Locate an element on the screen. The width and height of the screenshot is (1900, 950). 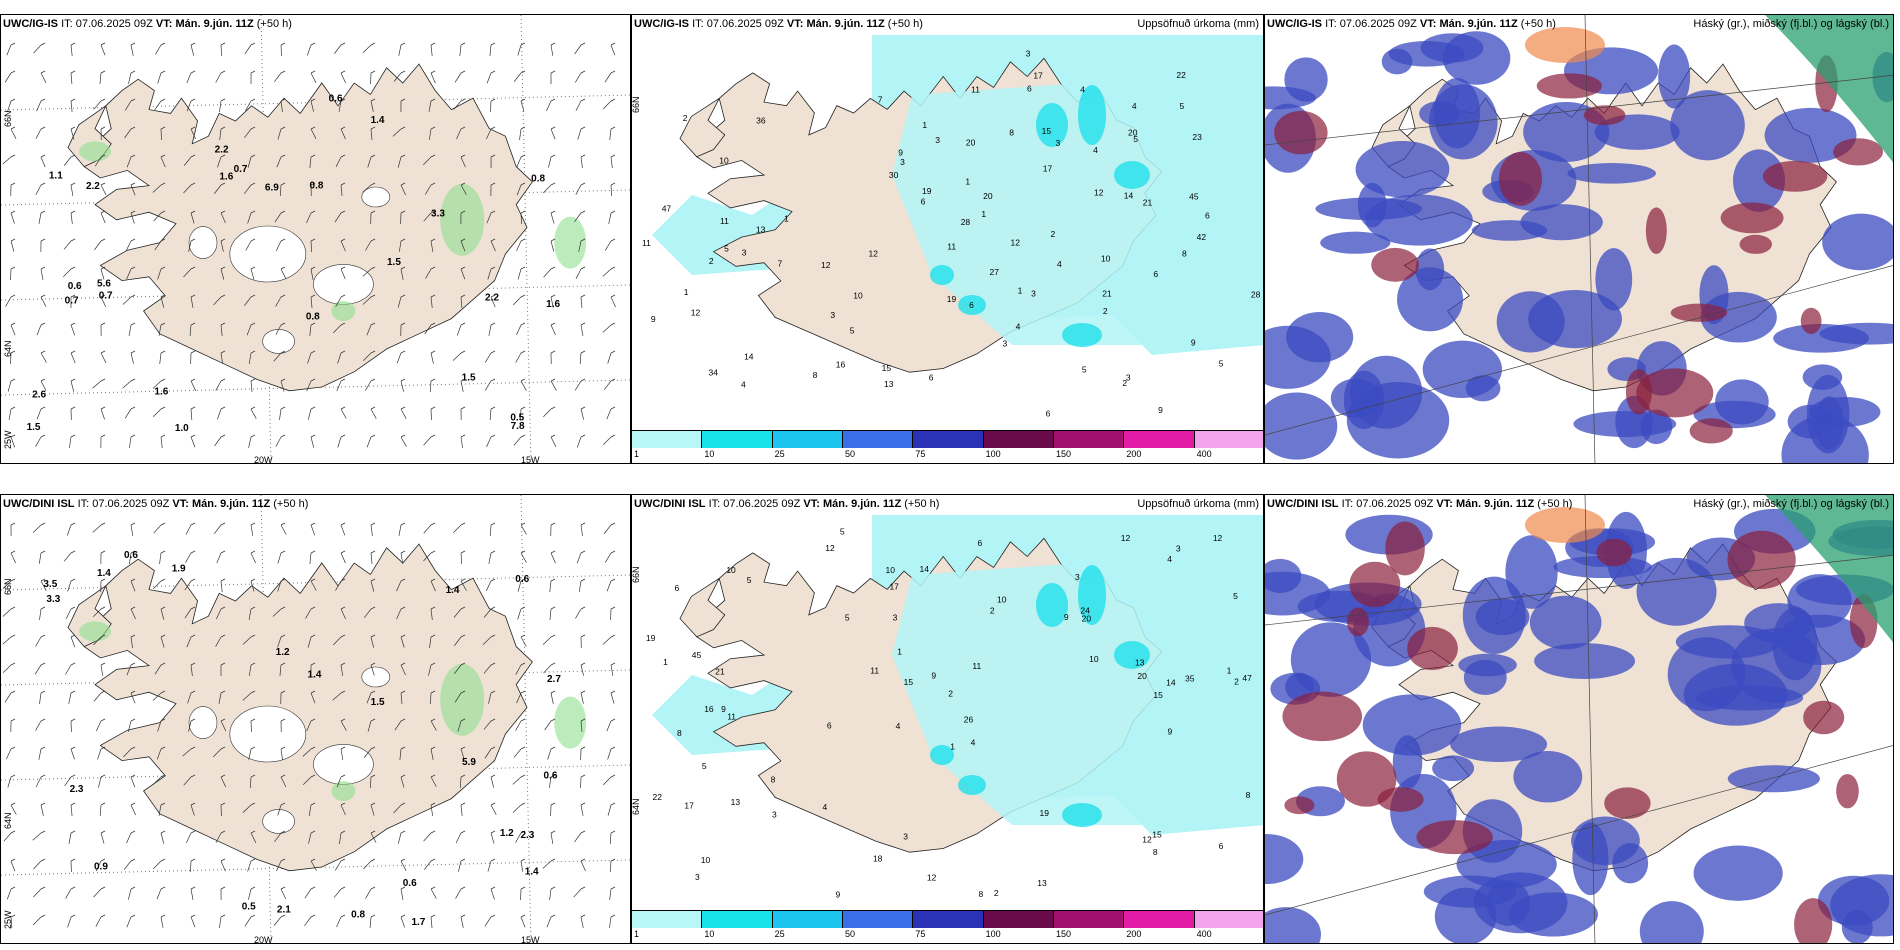
precip-value: 35 is located at coordinates (1190, 678).